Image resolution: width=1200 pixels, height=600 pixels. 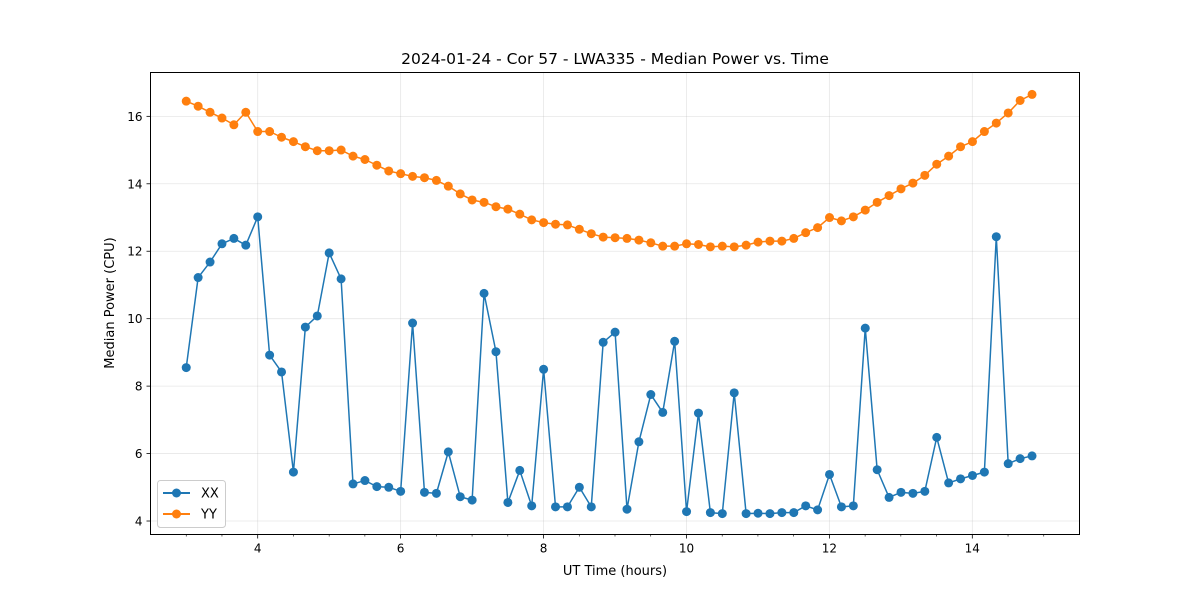 I want to click on y-tick-label: 10, so click(x=134, y=319).